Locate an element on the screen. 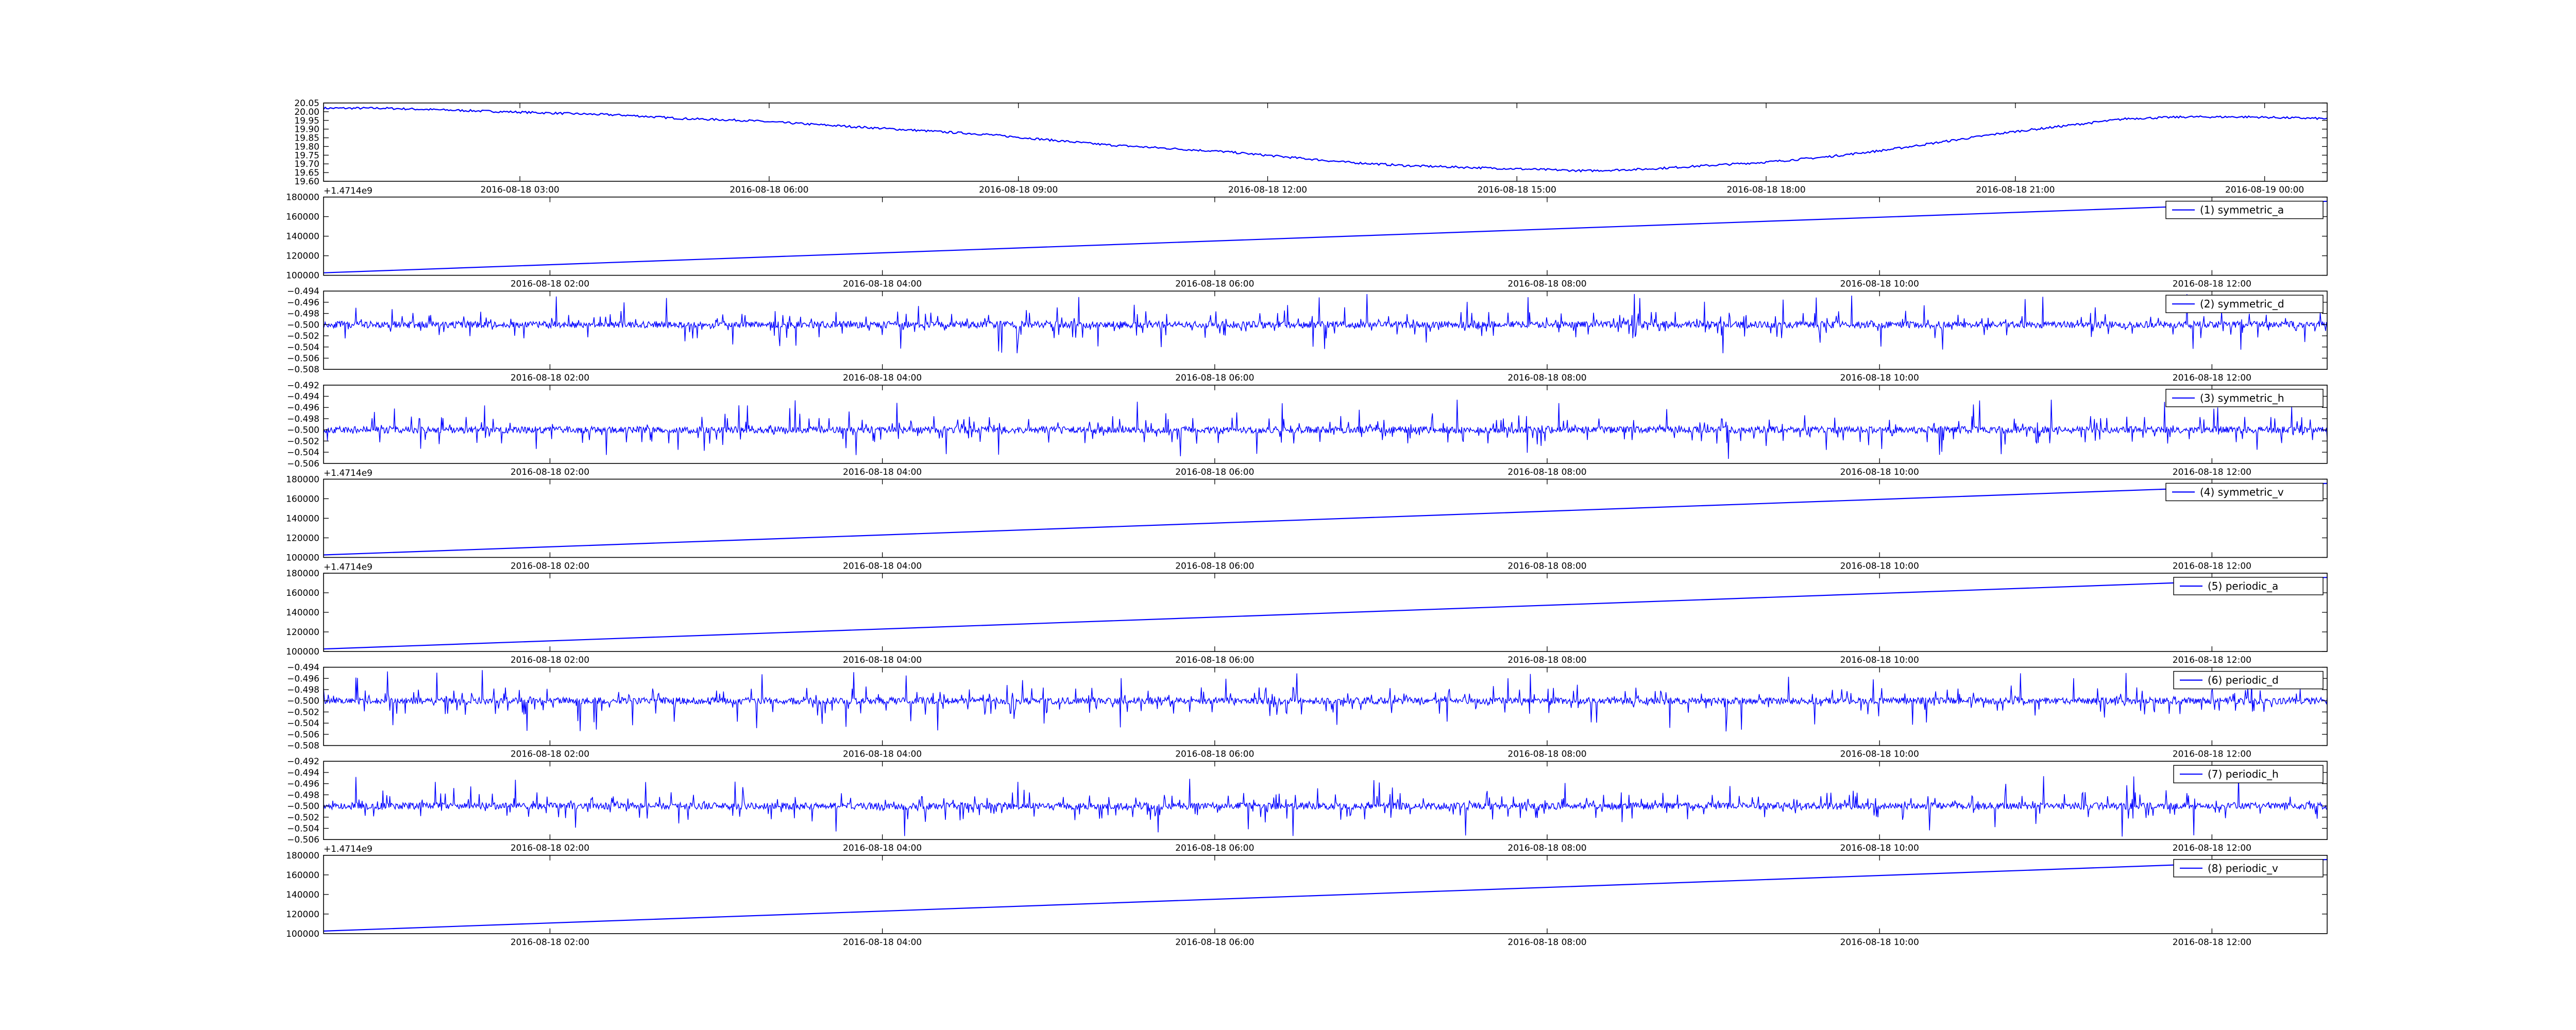  legend-label: (4) symmetric_v is located at coordinates (2242, 492).